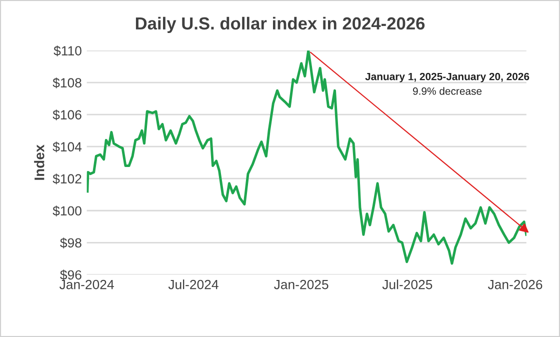 The height and width of the screenshot is (337, 560). What do you see at coordinates (407, 285) in the screenshot?
I see `x-tick-label: Jul-2025` at bounding box center [407, 285].